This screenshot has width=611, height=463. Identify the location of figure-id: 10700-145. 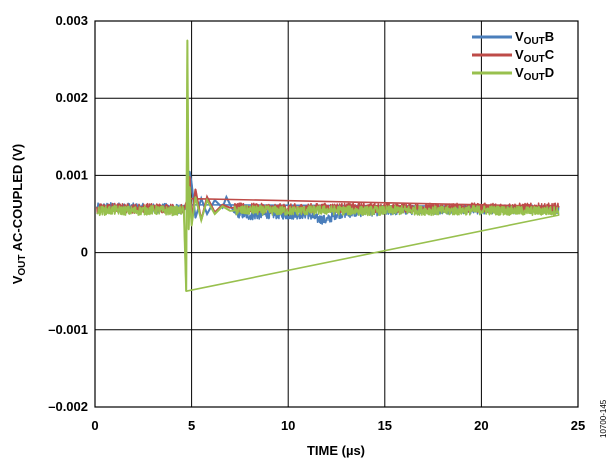
(603, 418).